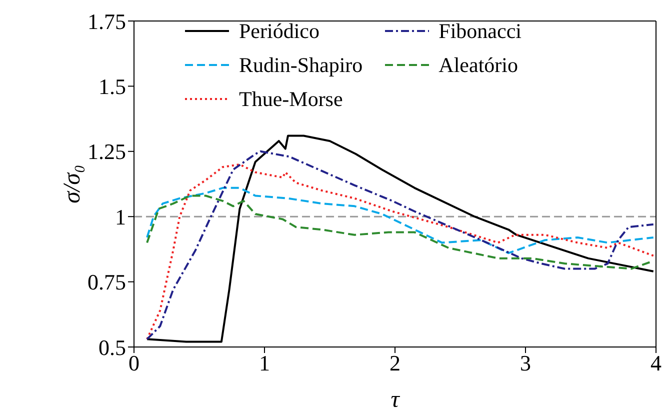  Describe the element at coordinates (107, 151) in the screenshot. I see `y-tick-label: 1.25` at that location.